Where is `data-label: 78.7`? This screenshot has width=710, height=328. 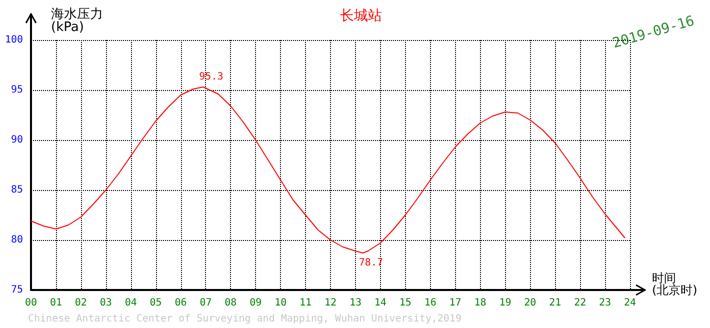 data-label: 78.7 is located at coordinates (370, 263).